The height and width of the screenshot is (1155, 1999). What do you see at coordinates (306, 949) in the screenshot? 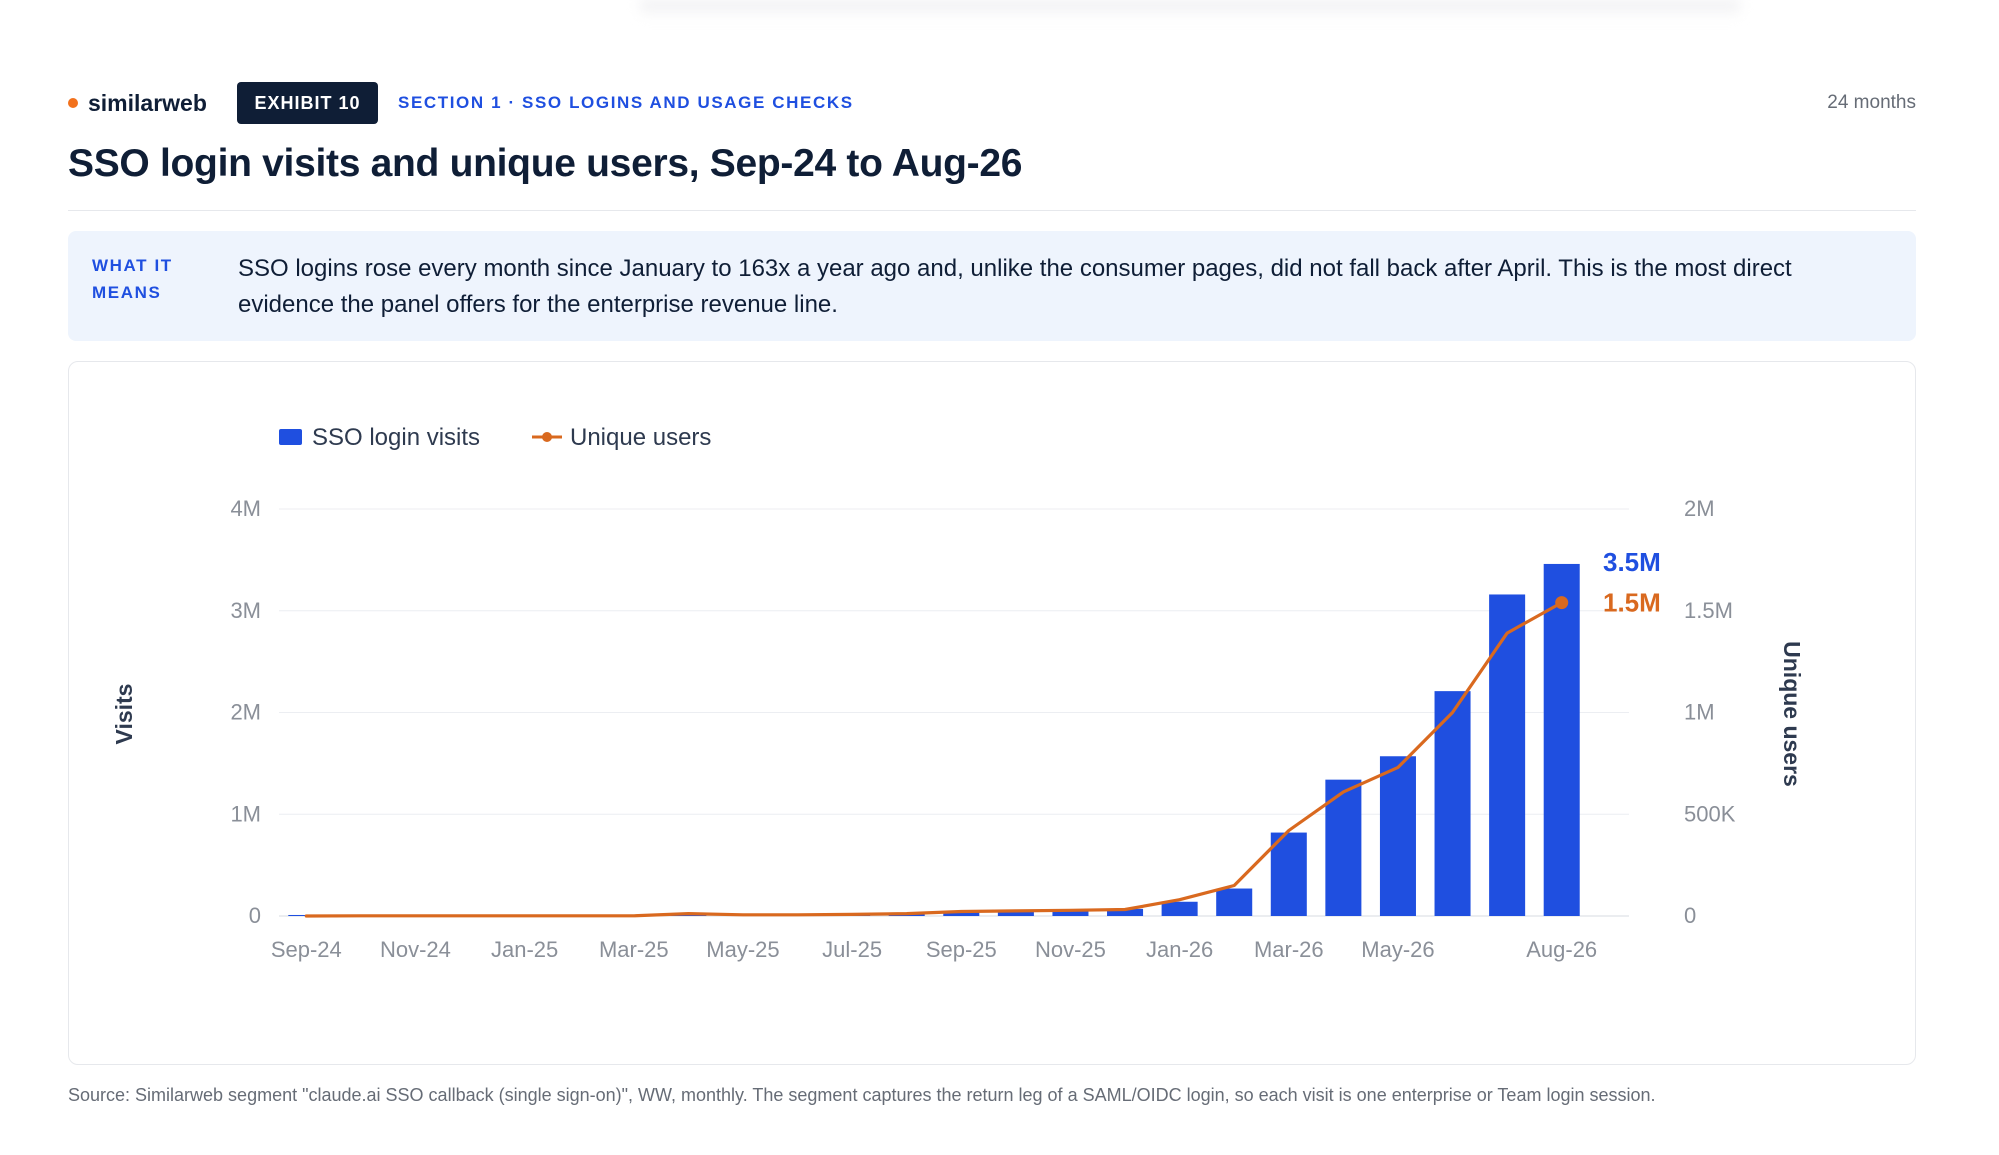
I see `x-tick-label: Sep-24` at bounding box center [306, 949].